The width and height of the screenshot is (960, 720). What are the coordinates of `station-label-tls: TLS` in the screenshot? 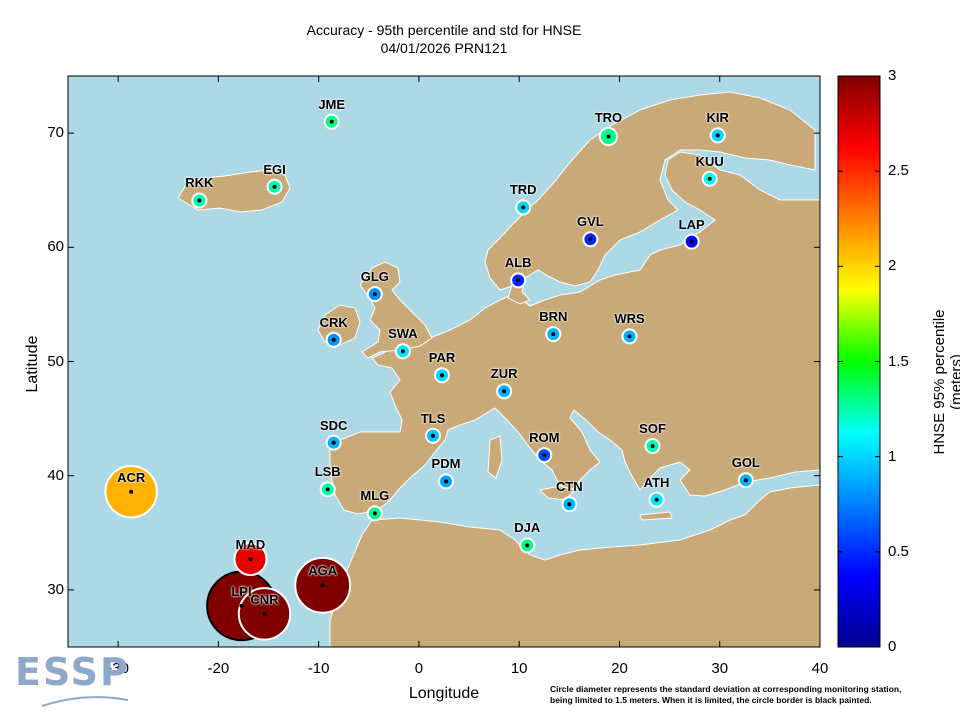 It's located at (433, 418).